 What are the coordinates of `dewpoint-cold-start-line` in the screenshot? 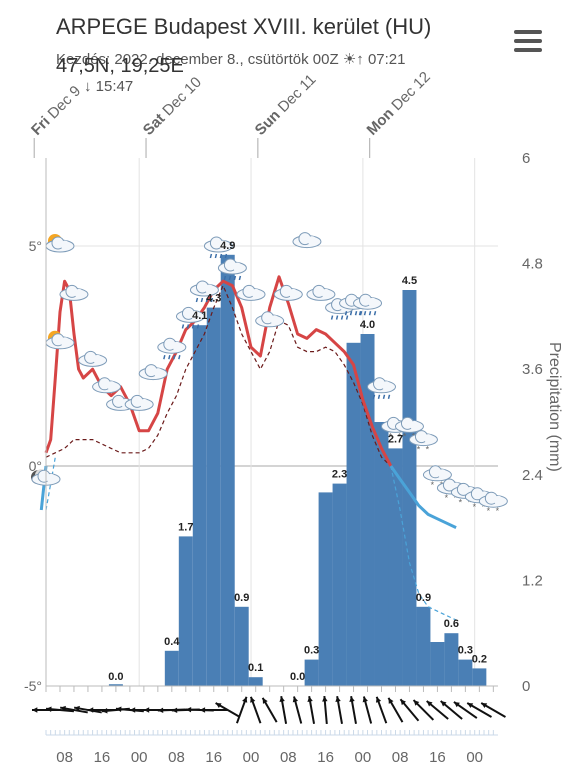 It's located at (50, 484).